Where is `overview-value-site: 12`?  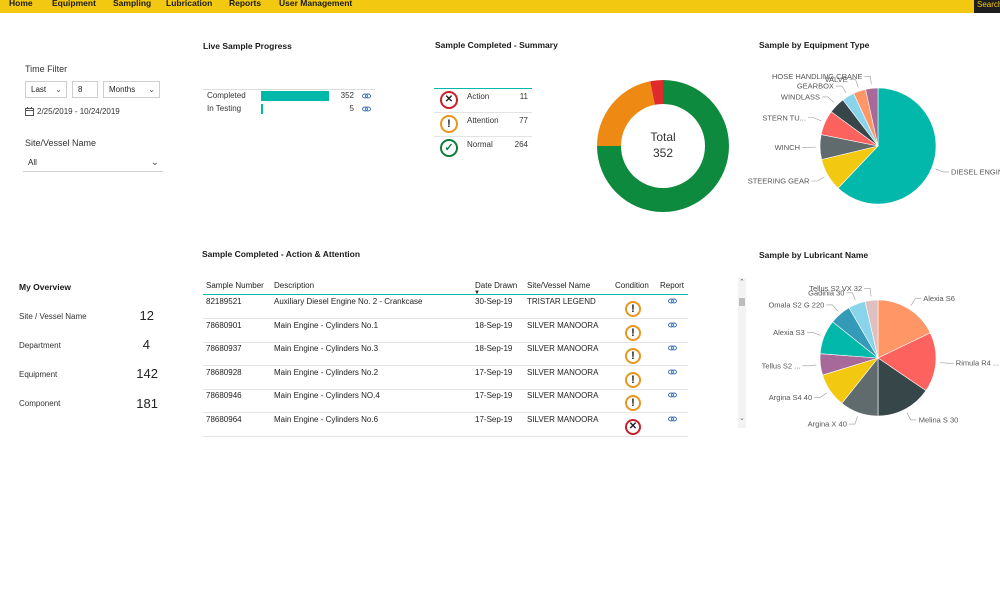 overview-value-site: 12 is located at coordinates (146, 315).